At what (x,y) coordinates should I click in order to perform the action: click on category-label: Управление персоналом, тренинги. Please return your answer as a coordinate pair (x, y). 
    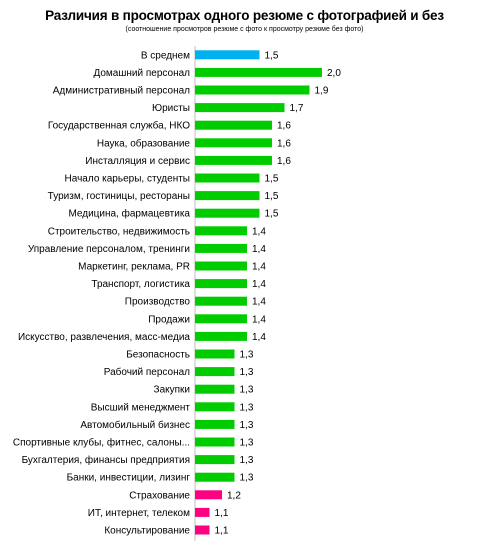
    Looking at the image, I should click on (109, 249).